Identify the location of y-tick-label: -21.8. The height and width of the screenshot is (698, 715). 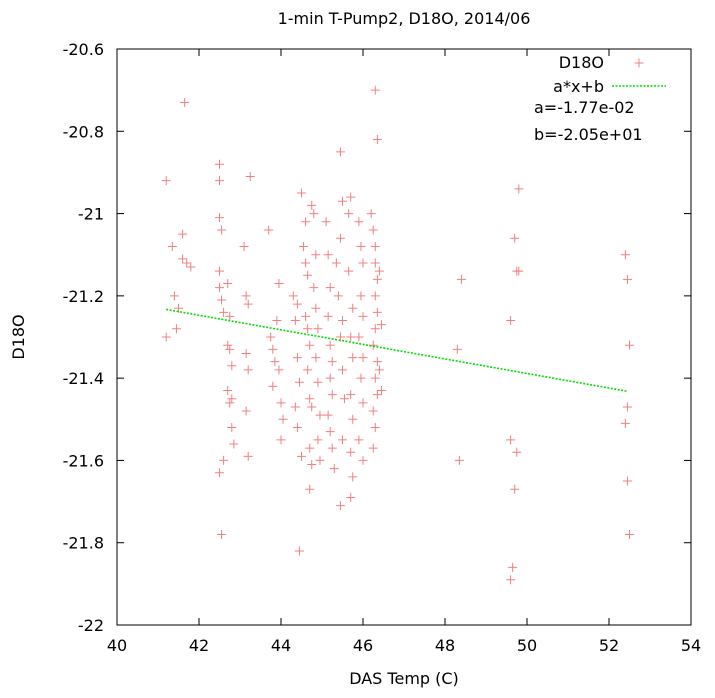
(83, 543).